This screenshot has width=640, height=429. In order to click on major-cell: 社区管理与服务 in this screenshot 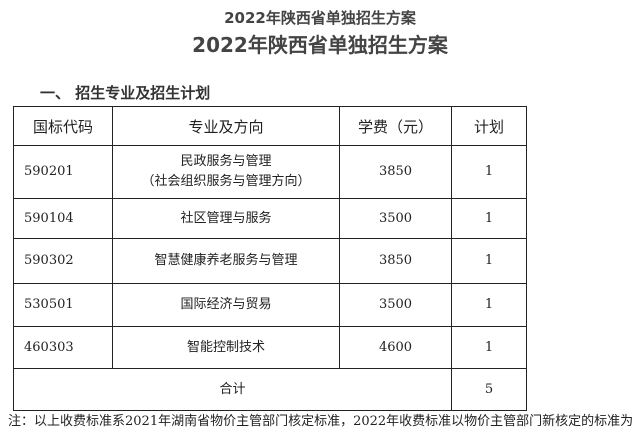, I will do `click(226, 218)`.